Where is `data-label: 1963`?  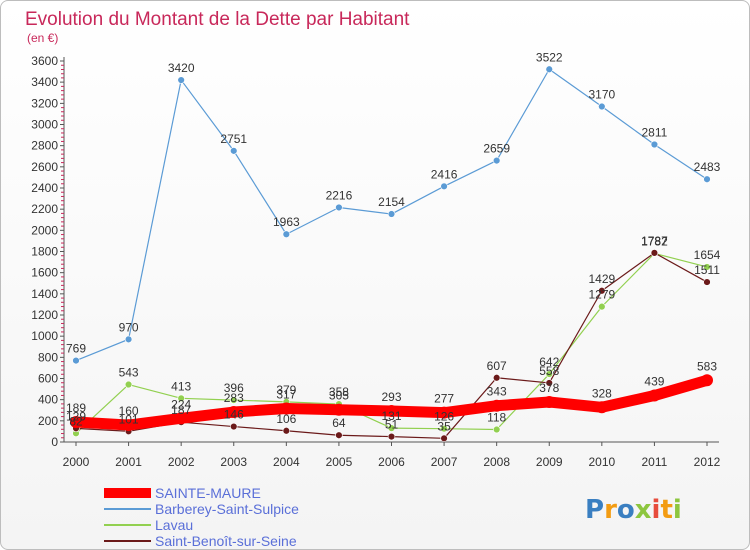 data-label: 1963 is located at coordinates (286, 222).